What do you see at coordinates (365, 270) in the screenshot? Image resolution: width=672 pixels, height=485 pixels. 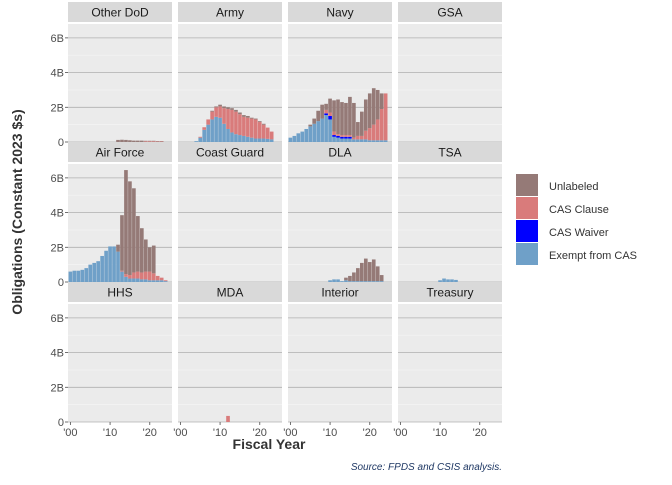 I see `bar-dla-2019-unlabeled` at bounding box center [365, 270].